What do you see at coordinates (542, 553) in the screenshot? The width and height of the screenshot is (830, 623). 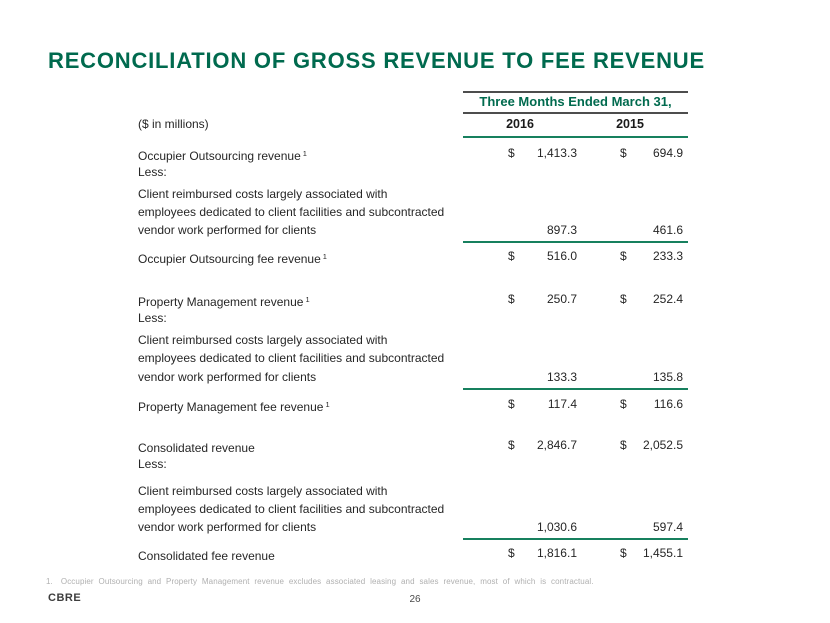 I see `value-2016: $1,816.1` at bounding box center [542, 553].